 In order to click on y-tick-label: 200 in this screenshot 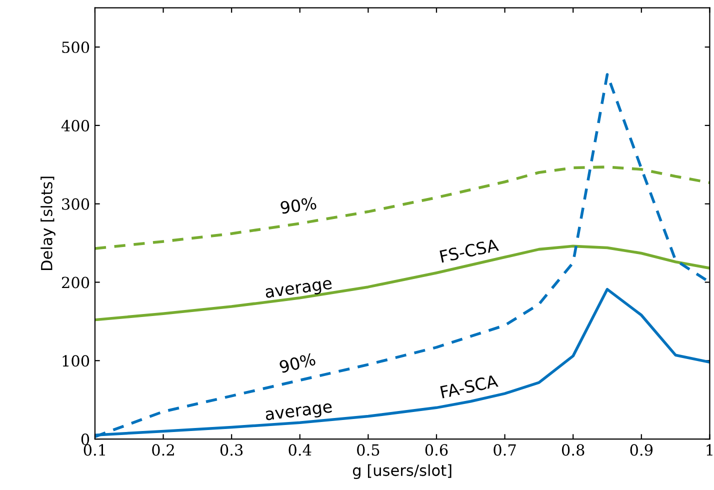, I will do `click(76, 282)`.